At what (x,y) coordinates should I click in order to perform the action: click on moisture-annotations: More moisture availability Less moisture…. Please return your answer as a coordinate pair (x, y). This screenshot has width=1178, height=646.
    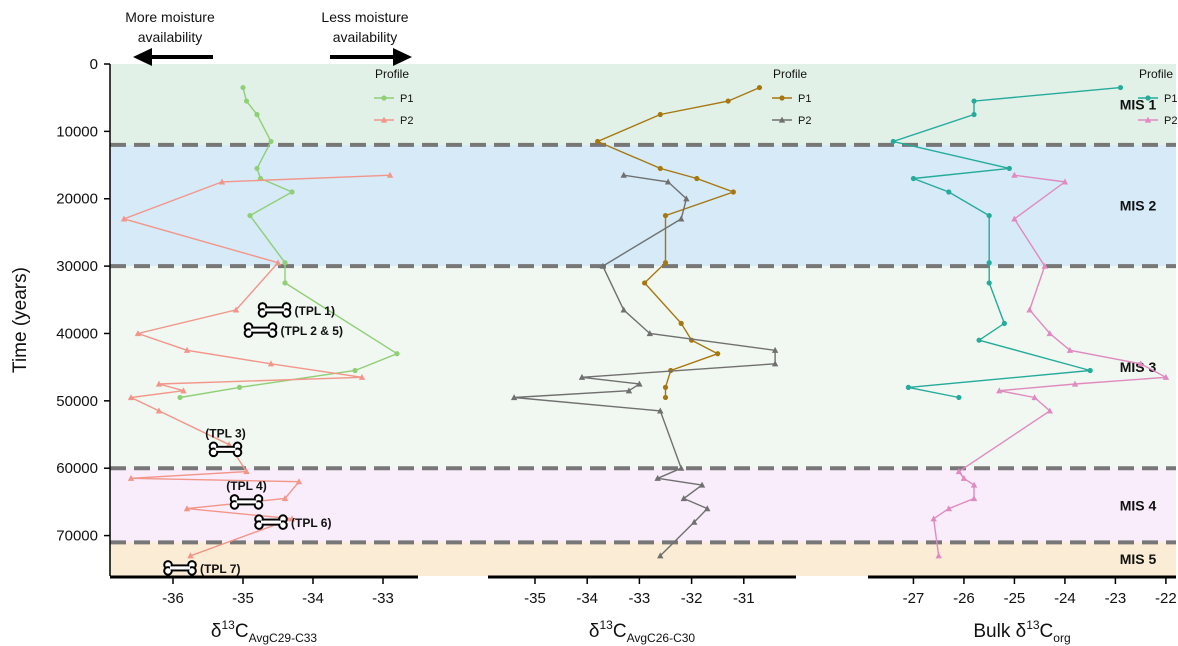
    Looking at the image, I should click on (268, 37).